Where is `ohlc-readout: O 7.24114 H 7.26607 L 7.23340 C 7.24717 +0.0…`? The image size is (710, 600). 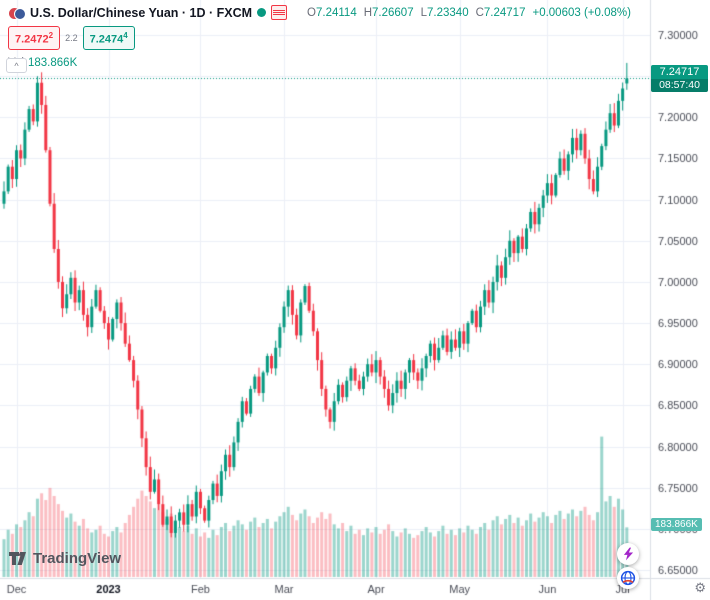 ohlc-readout: O 7.24114 H 7.26607 L 7.23340 C 7.24717 +0.0… is located at coordinates (465, 13).